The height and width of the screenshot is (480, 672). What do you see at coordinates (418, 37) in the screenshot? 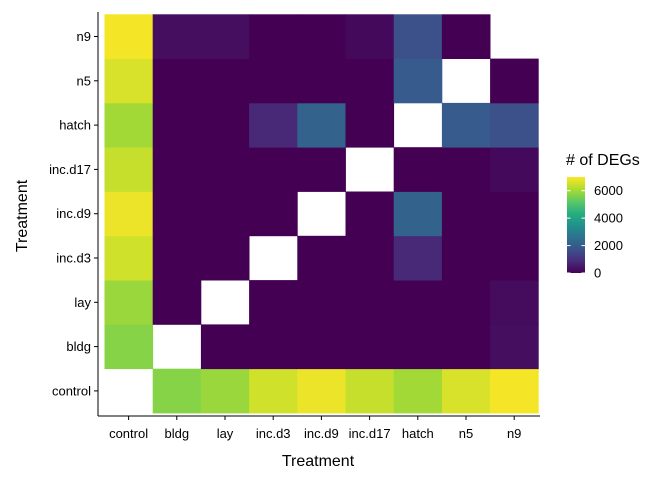
I see `heatmap-cell-n9-hatch` at bounding box center [418, 37].